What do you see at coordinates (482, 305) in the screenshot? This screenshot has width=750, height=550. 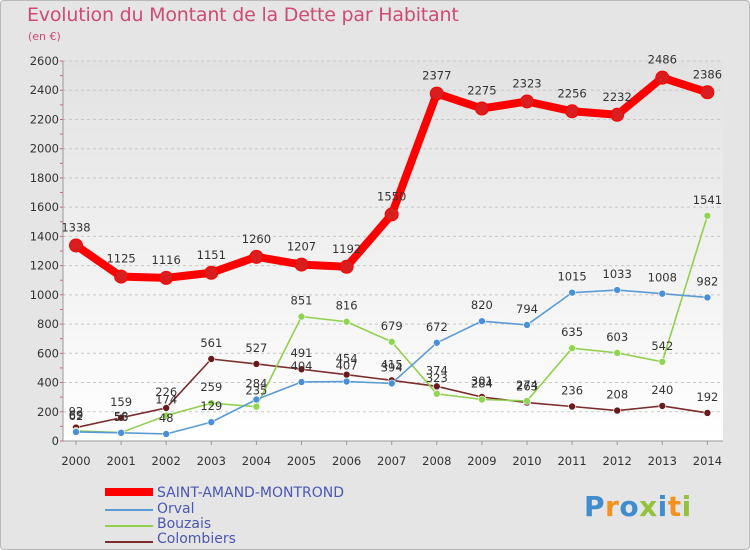 I see `data-label-orval: 820` at bounding box center [482, 305].